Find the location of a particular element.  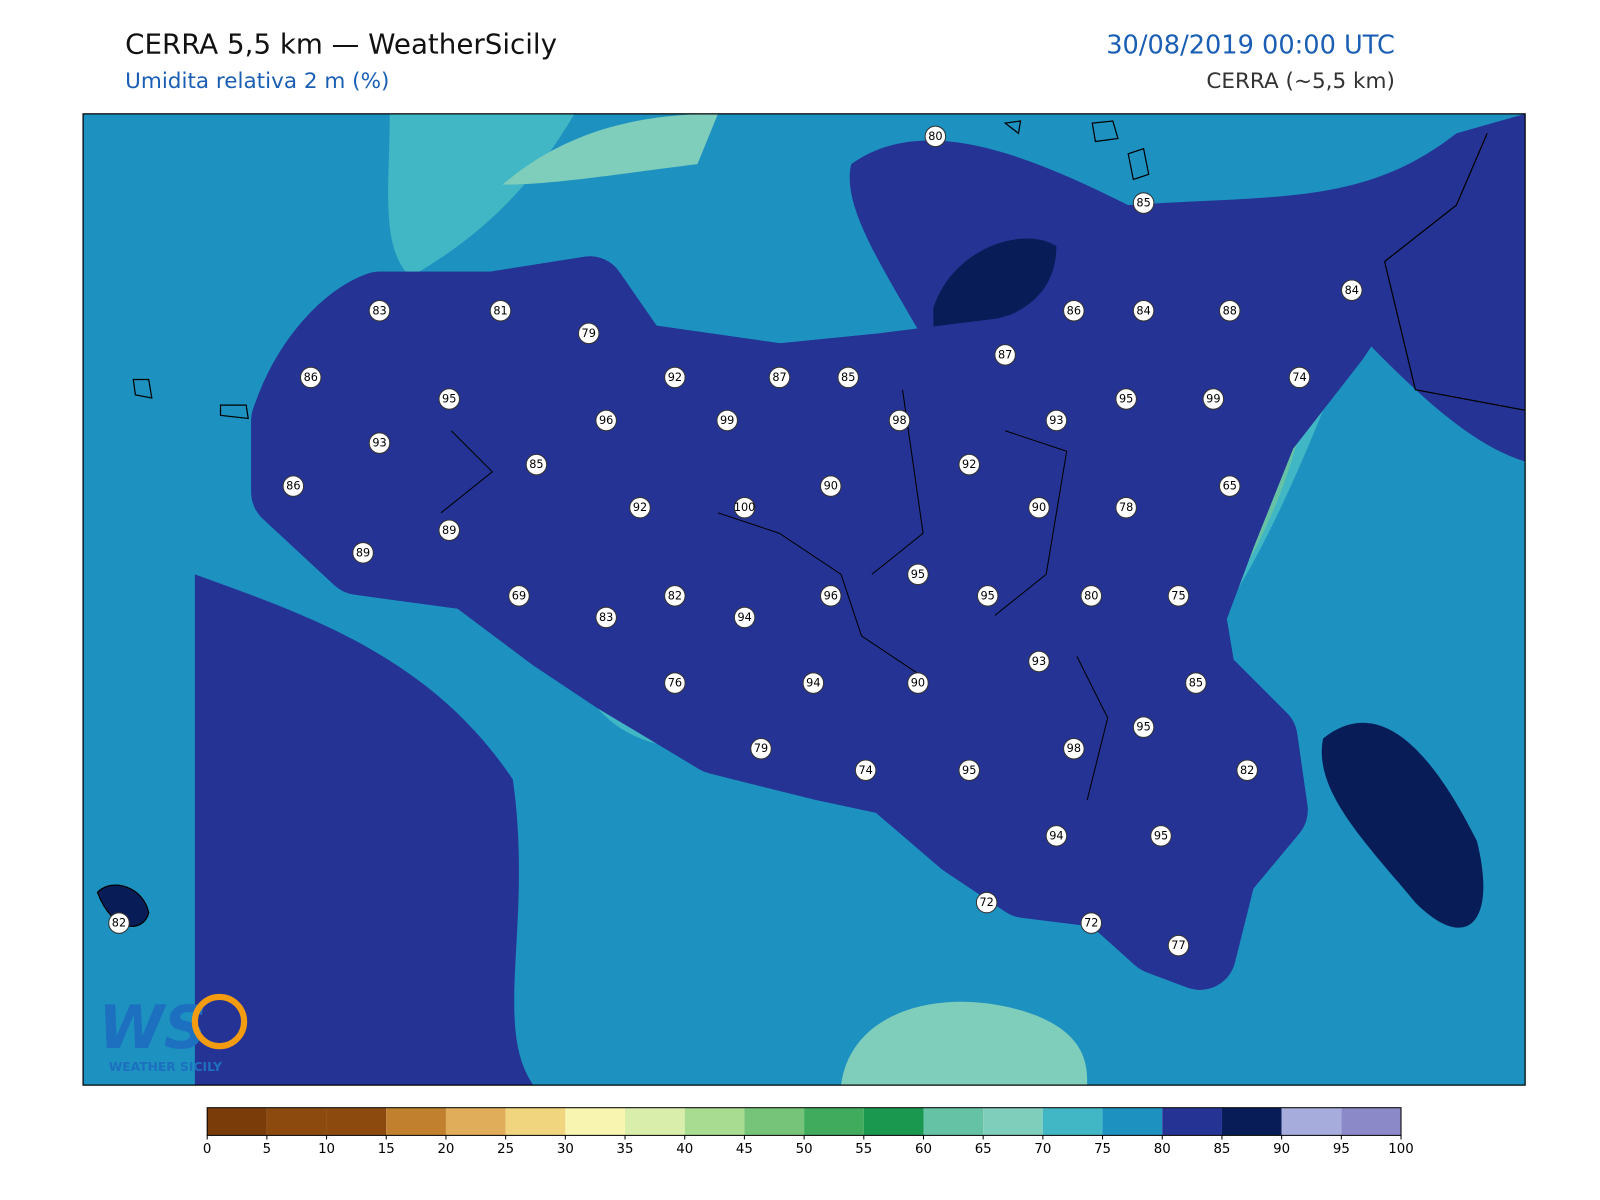

station-value: 77 is located at coordinates (1178, 945).